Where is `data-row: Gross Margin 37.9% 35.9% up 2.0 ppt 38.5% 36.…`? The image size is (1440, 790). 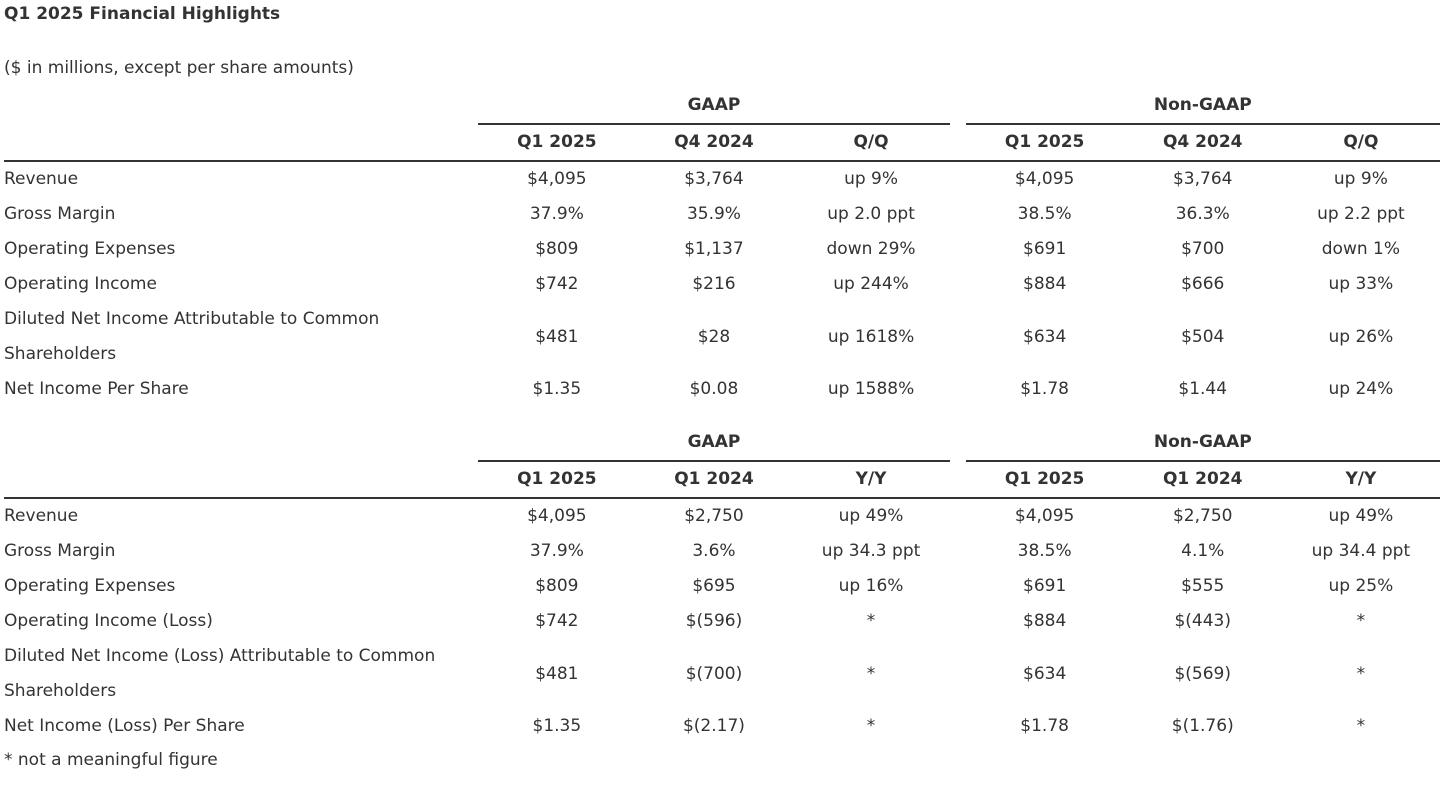
data-row: Gross Margin 37.9% 35.9% up 2.0 ppt 38.5% 36.… is located at coordinates (722, 214).